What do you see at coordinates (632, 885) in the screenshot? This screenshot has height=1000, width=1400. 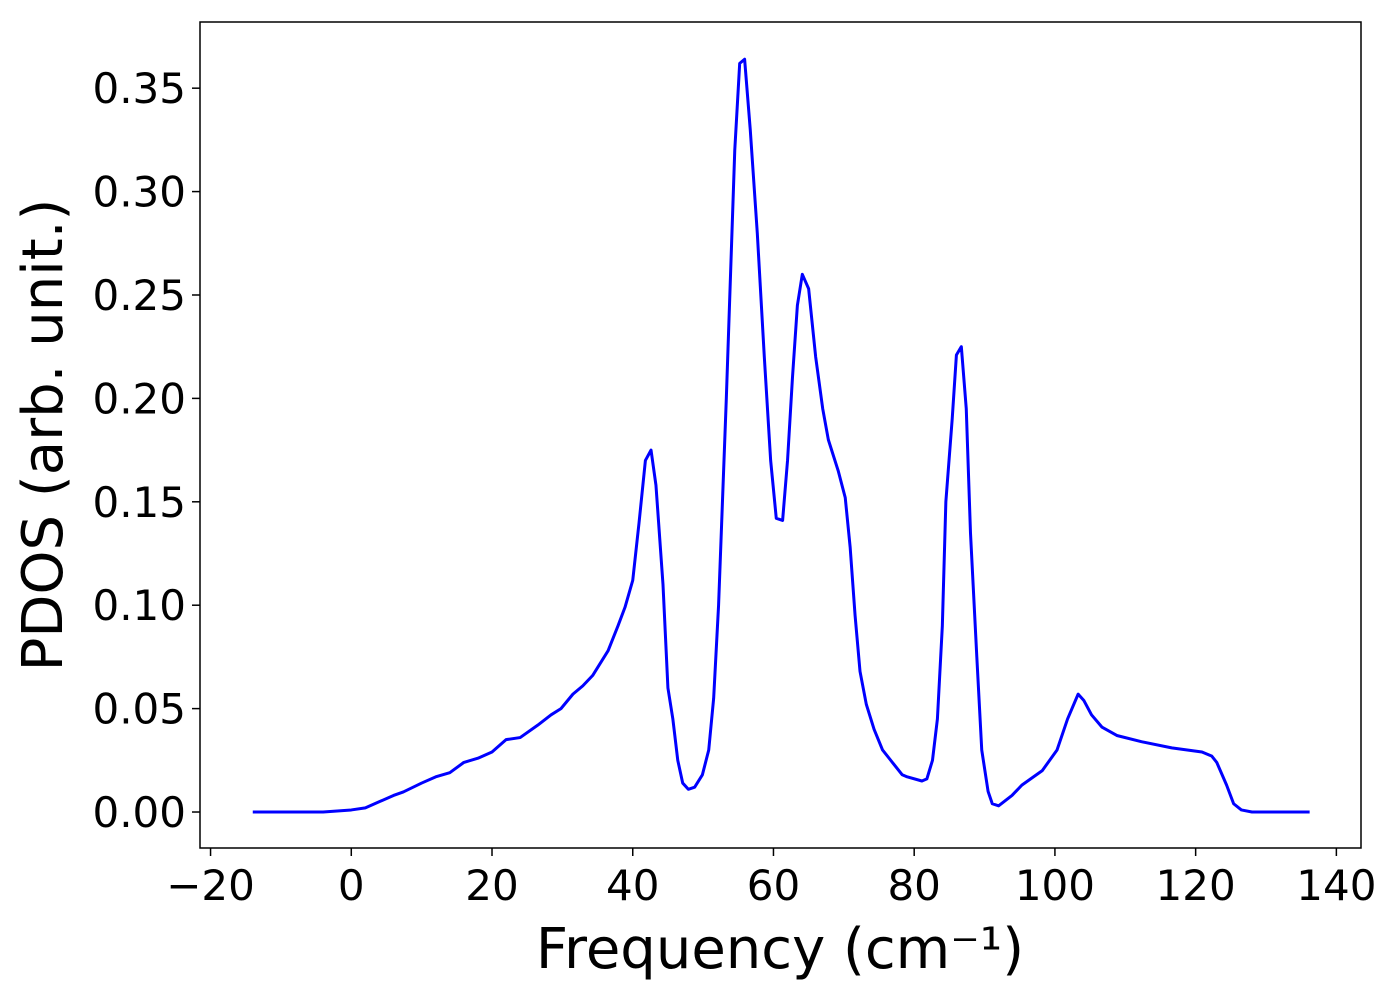 I see `x-tick-label: 40` at bounding box center [632, 885].